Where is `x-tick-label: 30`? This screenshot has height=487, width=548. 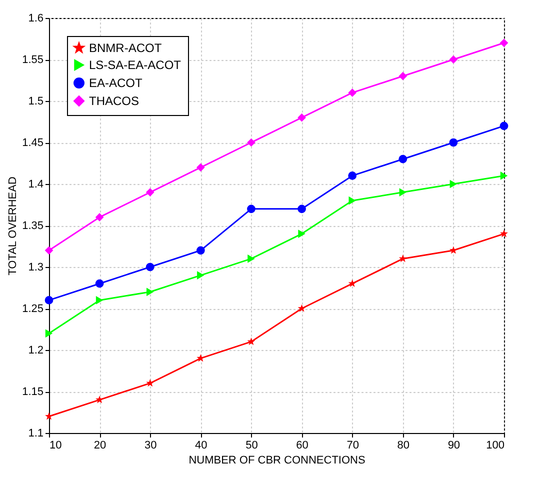
x-tick-label: 30 is located at coordinates (150, 446).